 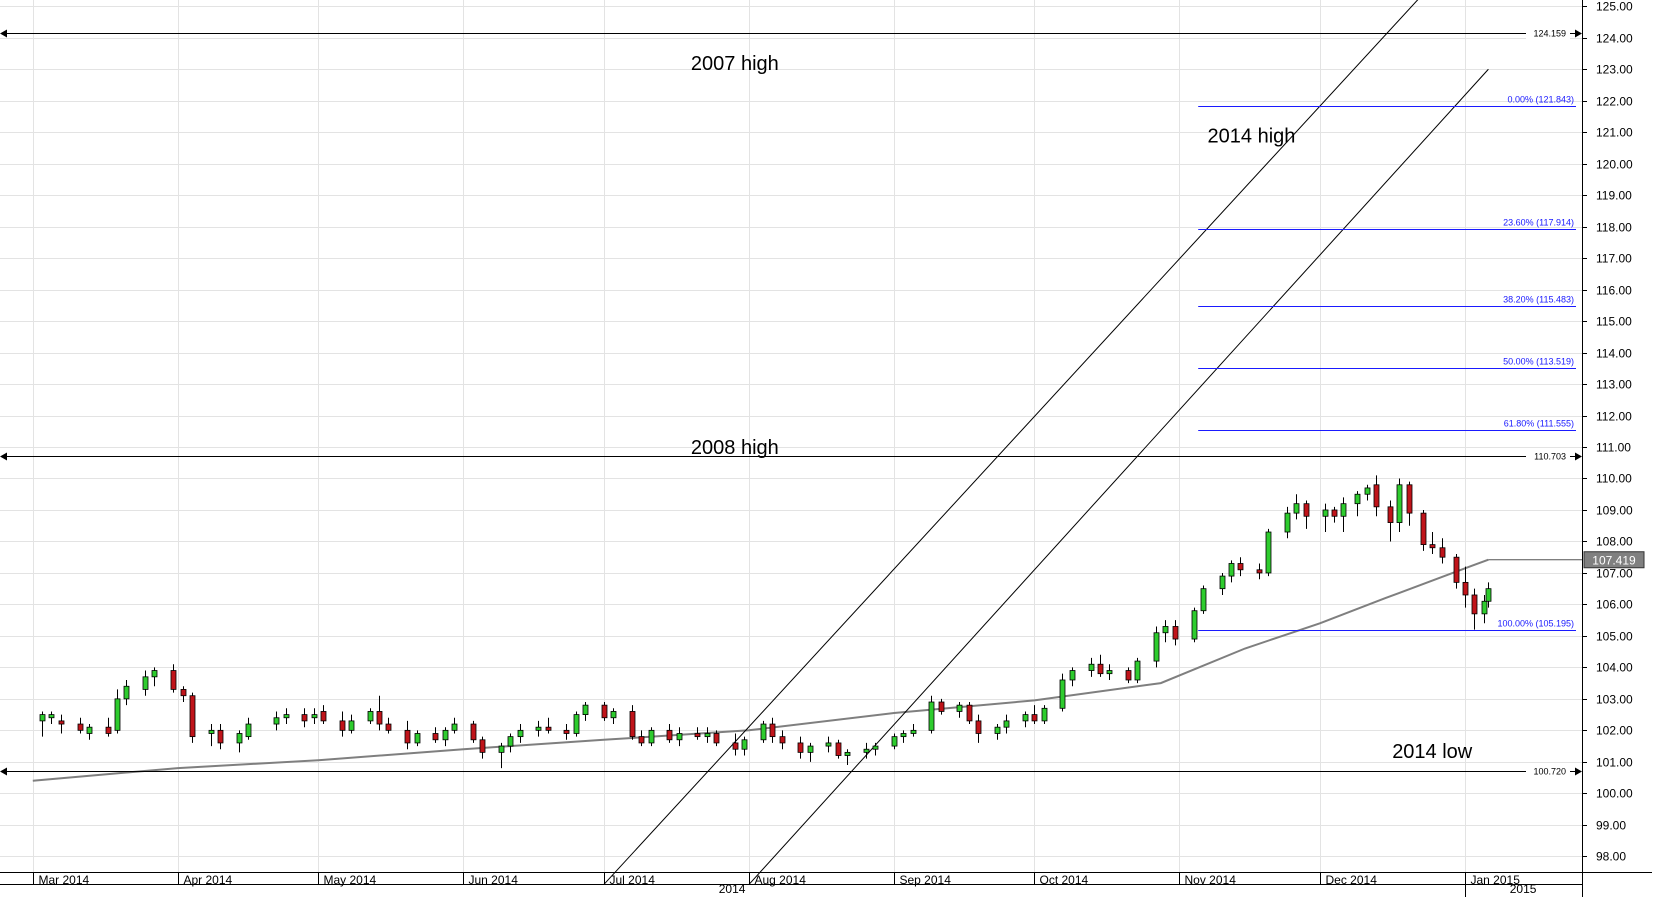 I want to click on fib-level-label: 0.00% (121.843), so click(x=1540, y=100).